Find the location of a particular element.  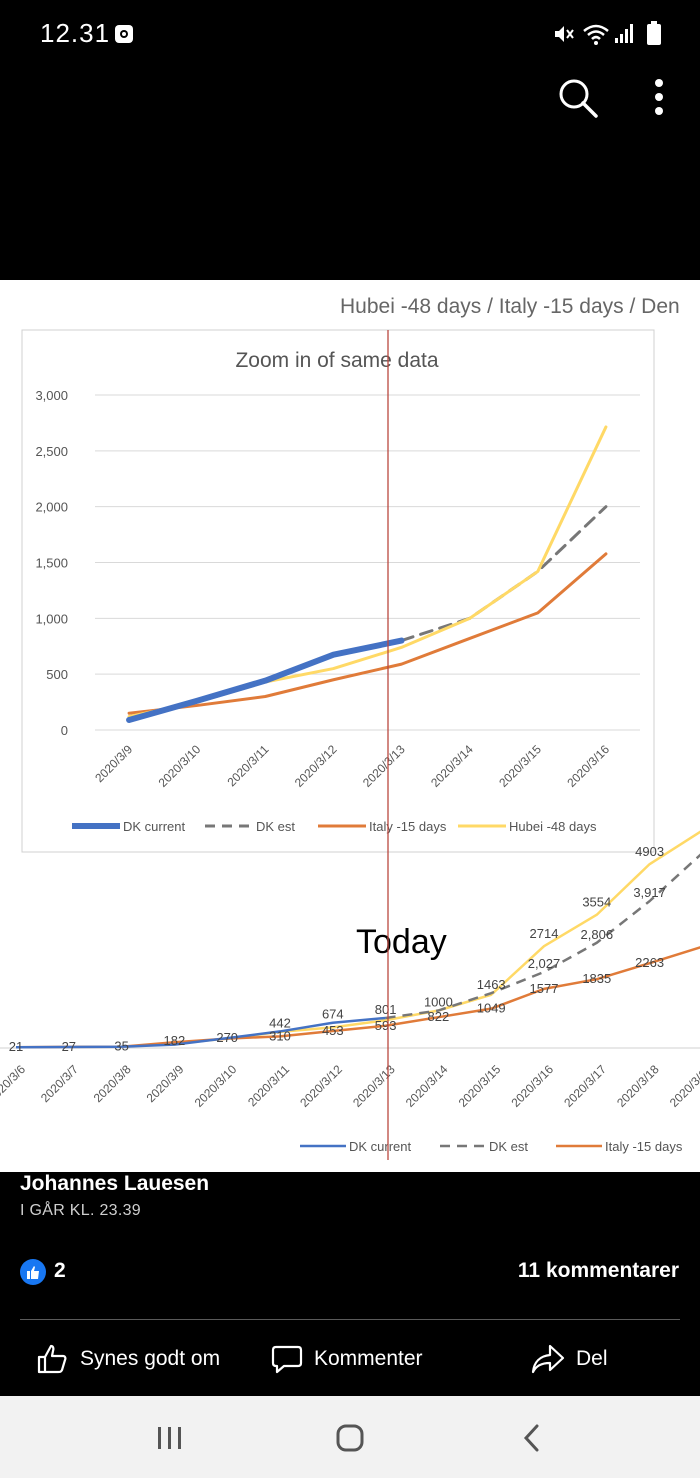

more-vertical-icon is located at coordinates (659, 98).